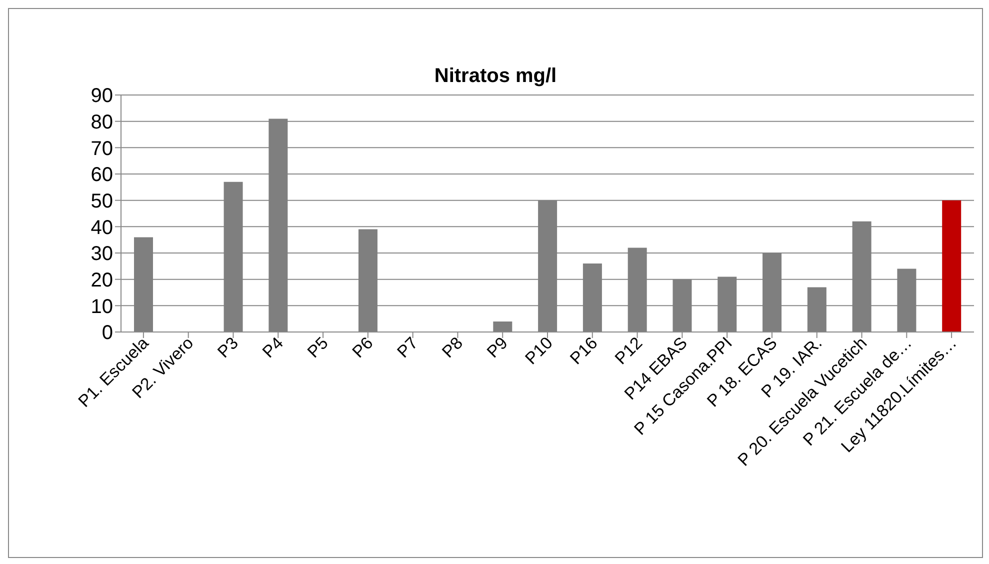  I want to click on y-tick-label: 40, so click(101, 227).